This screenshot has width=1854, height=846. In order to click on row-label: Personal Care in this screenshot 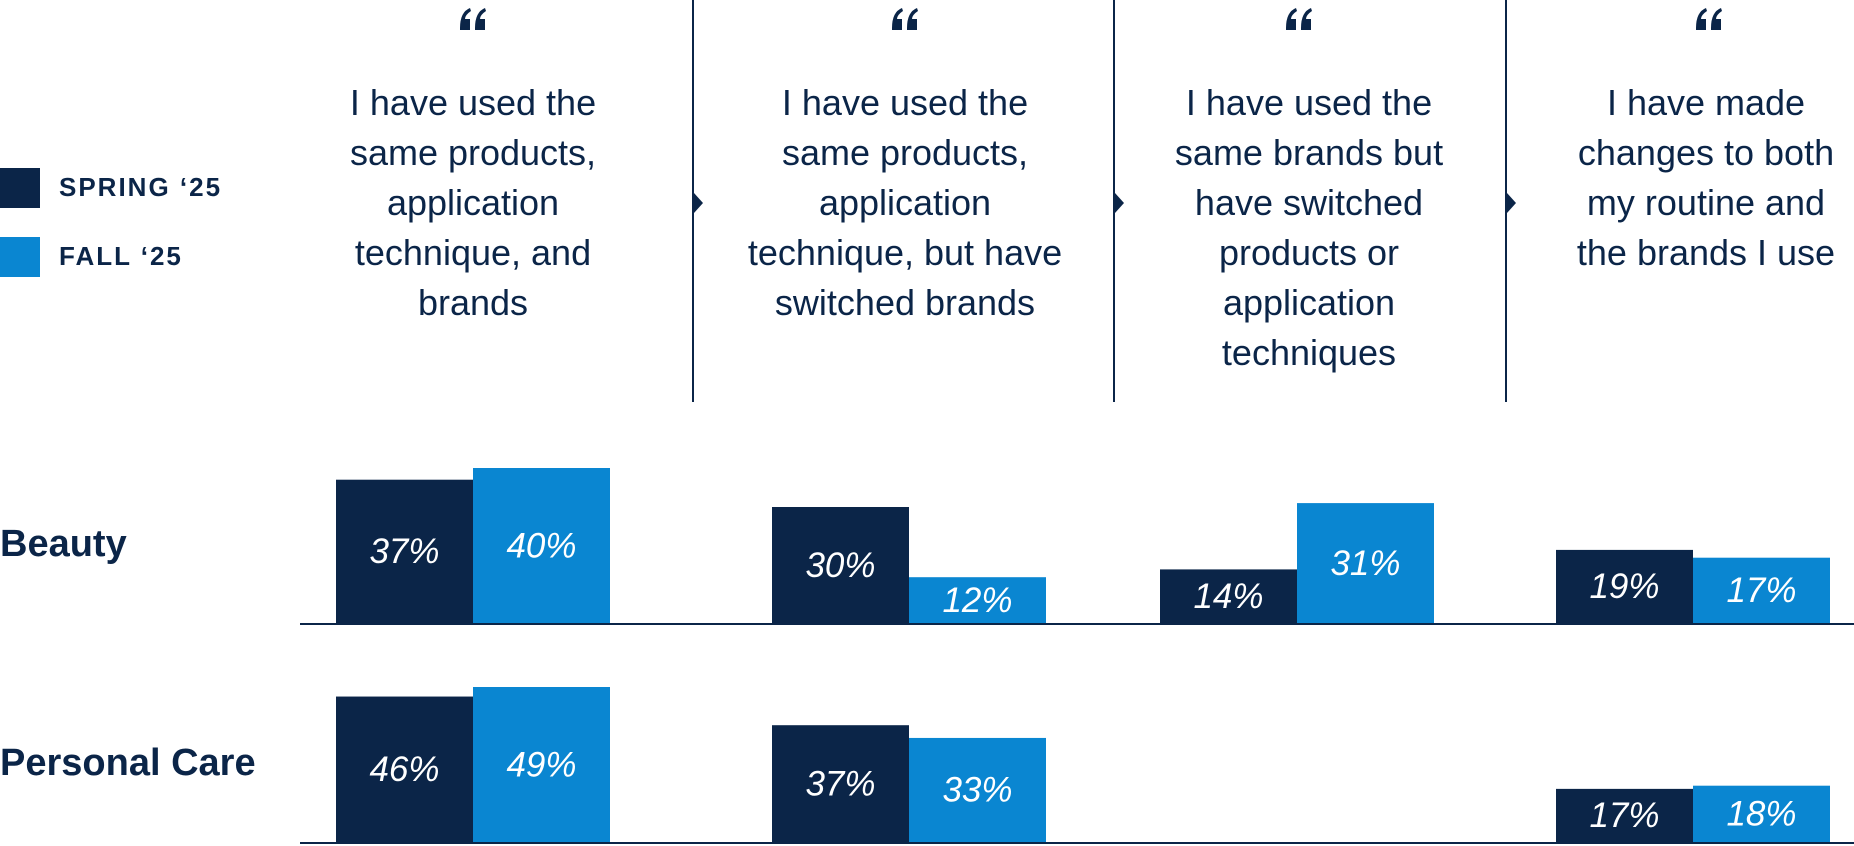, I will do `click(128, 763)`.